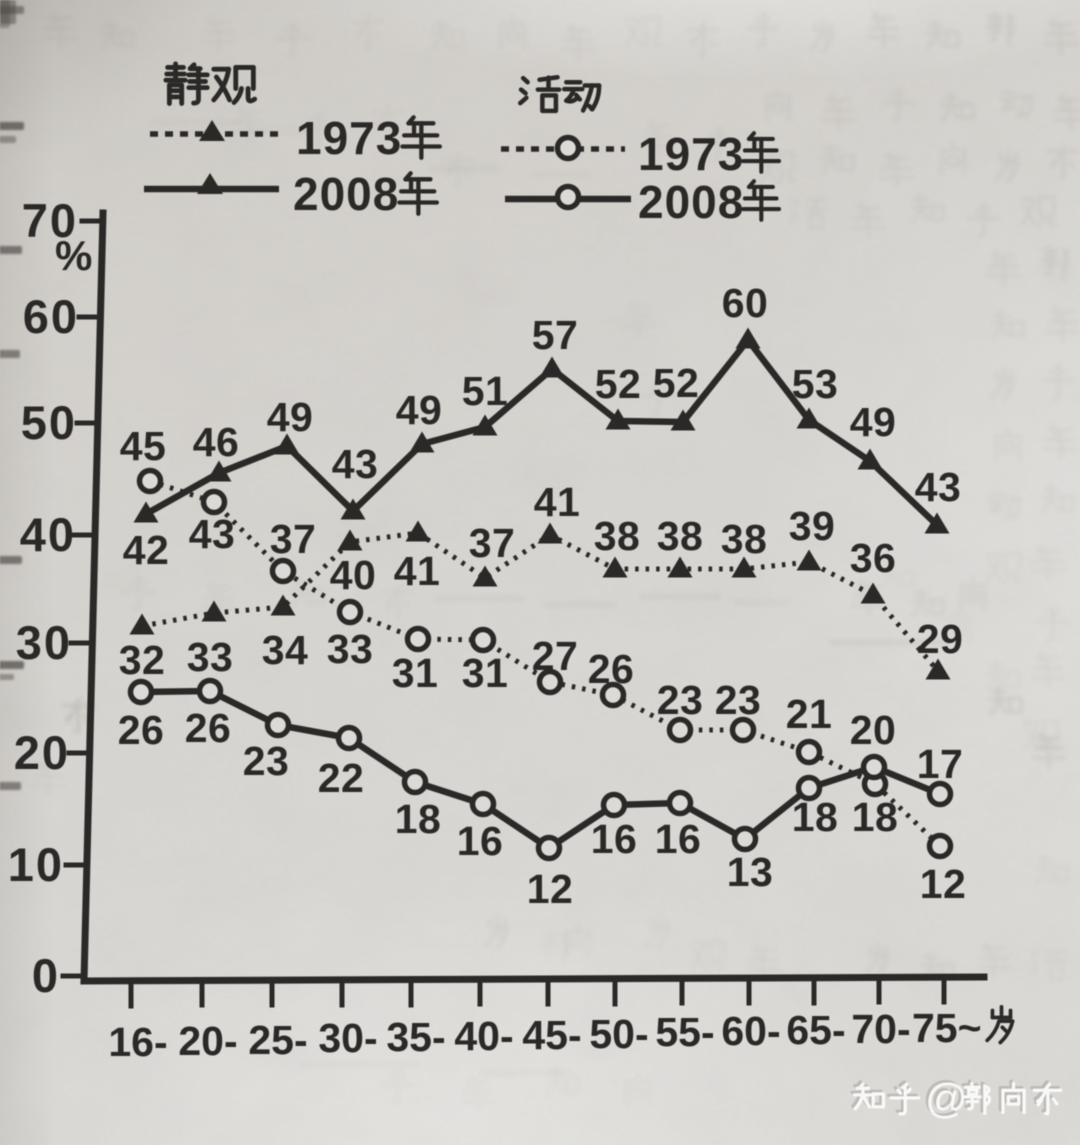 This screenshot has height=1145, width=1080. Describe the element at coordinates (750, 872) in the screenshot. I see `svg-text: 13` at that location.